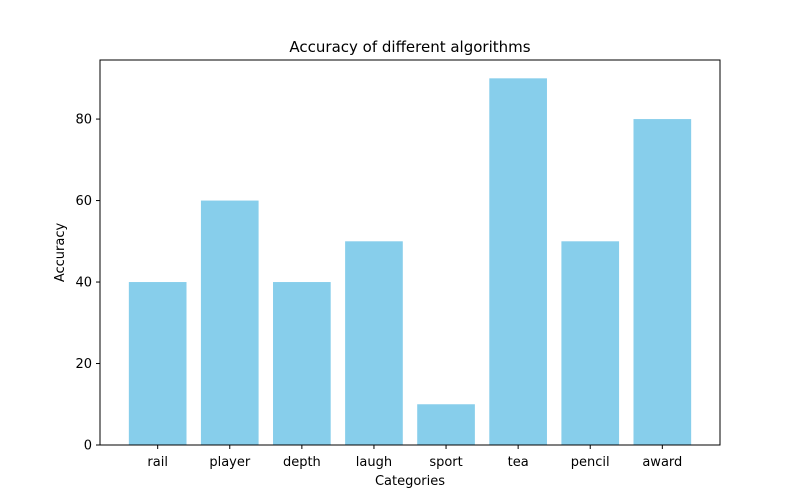  Describe the element at coordinates (518, 462) in the screenshot. I see `x-tick-label: tea` at that location.